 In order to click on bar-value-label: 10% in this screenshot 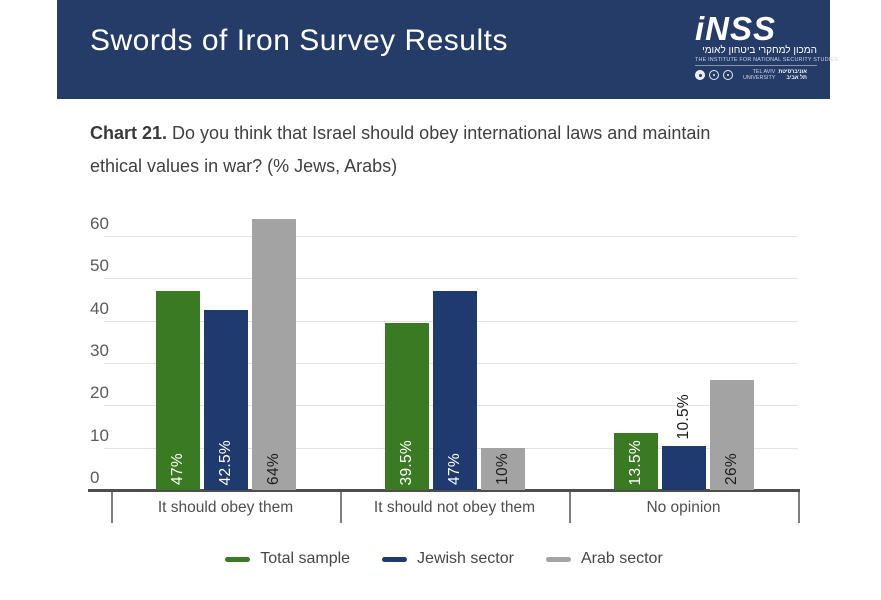, I will do `click(502, 469)`.